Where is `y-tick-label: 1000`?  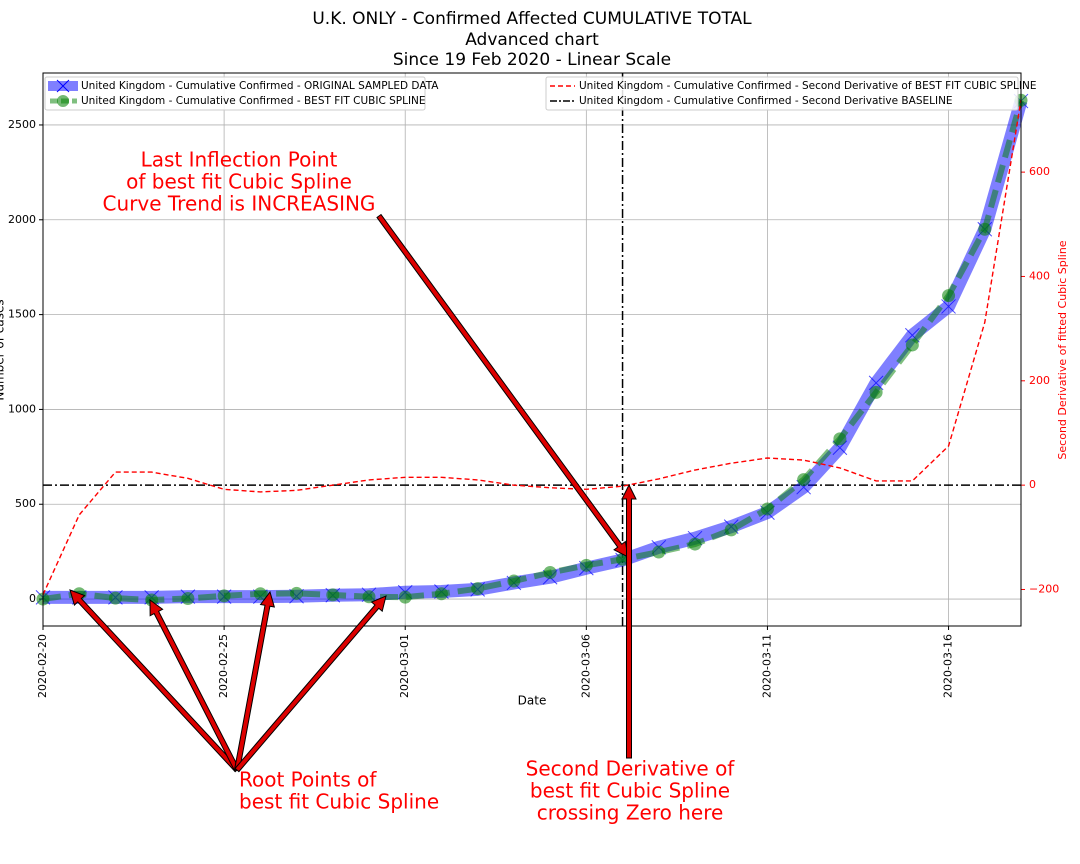 y-tick-label: 1000 is located at coordinates (22, 408).